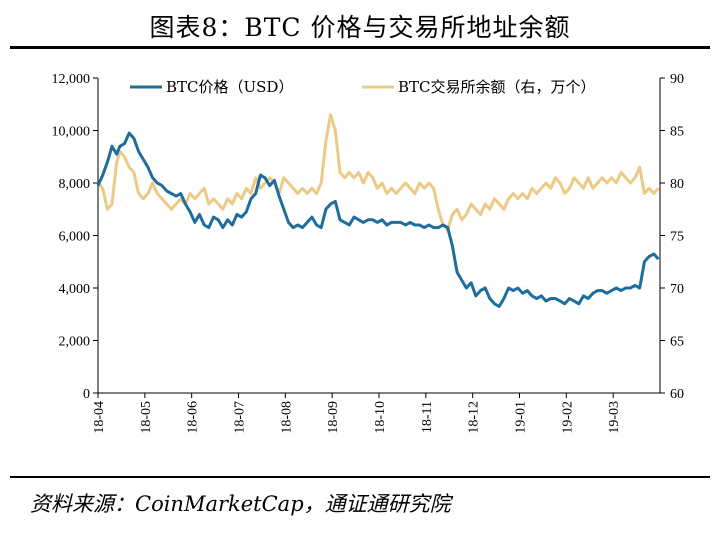 Image resolution: width=720 pixels, height=536 pixels. What do you see at coordinates (360, 477) in the screenshot?
I see `source-divider` at bounding box center [360, 477].